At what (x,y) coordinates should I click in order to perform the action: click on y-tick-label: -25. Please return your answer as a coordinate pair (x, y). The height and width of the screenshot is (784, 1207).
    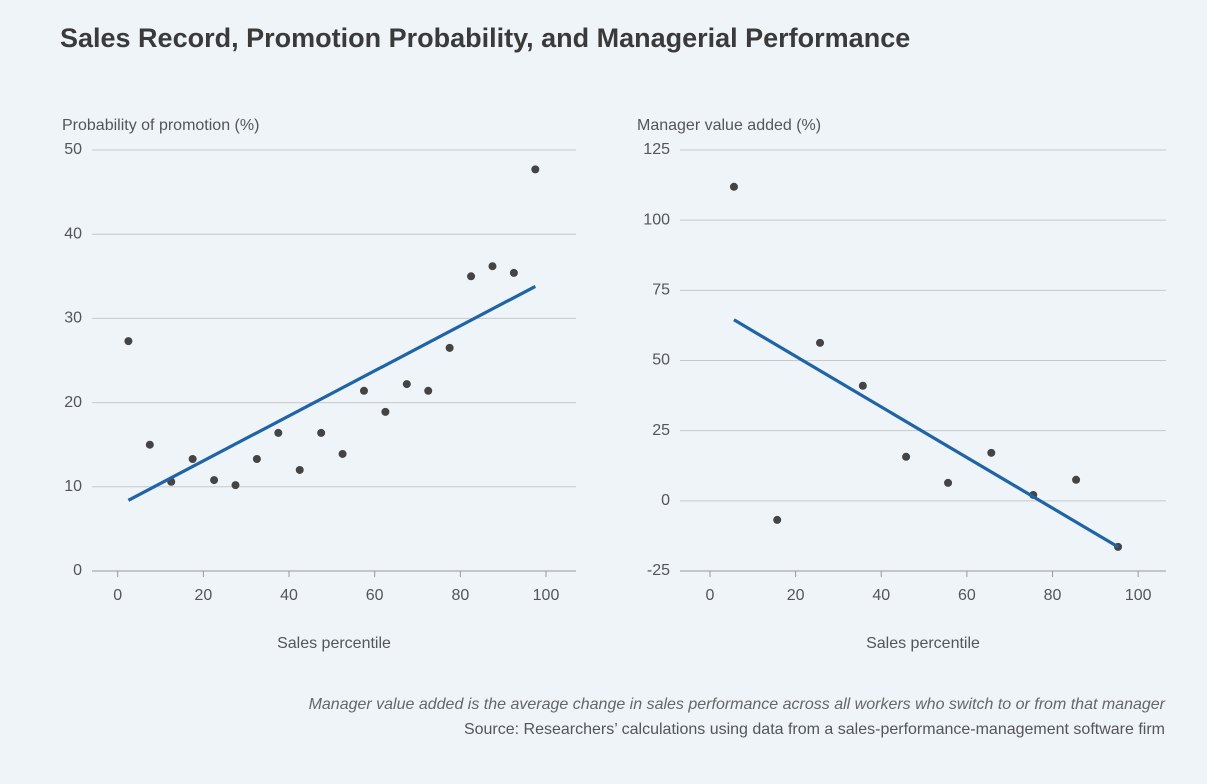
    Looking at the image, I should click on (658, 570).